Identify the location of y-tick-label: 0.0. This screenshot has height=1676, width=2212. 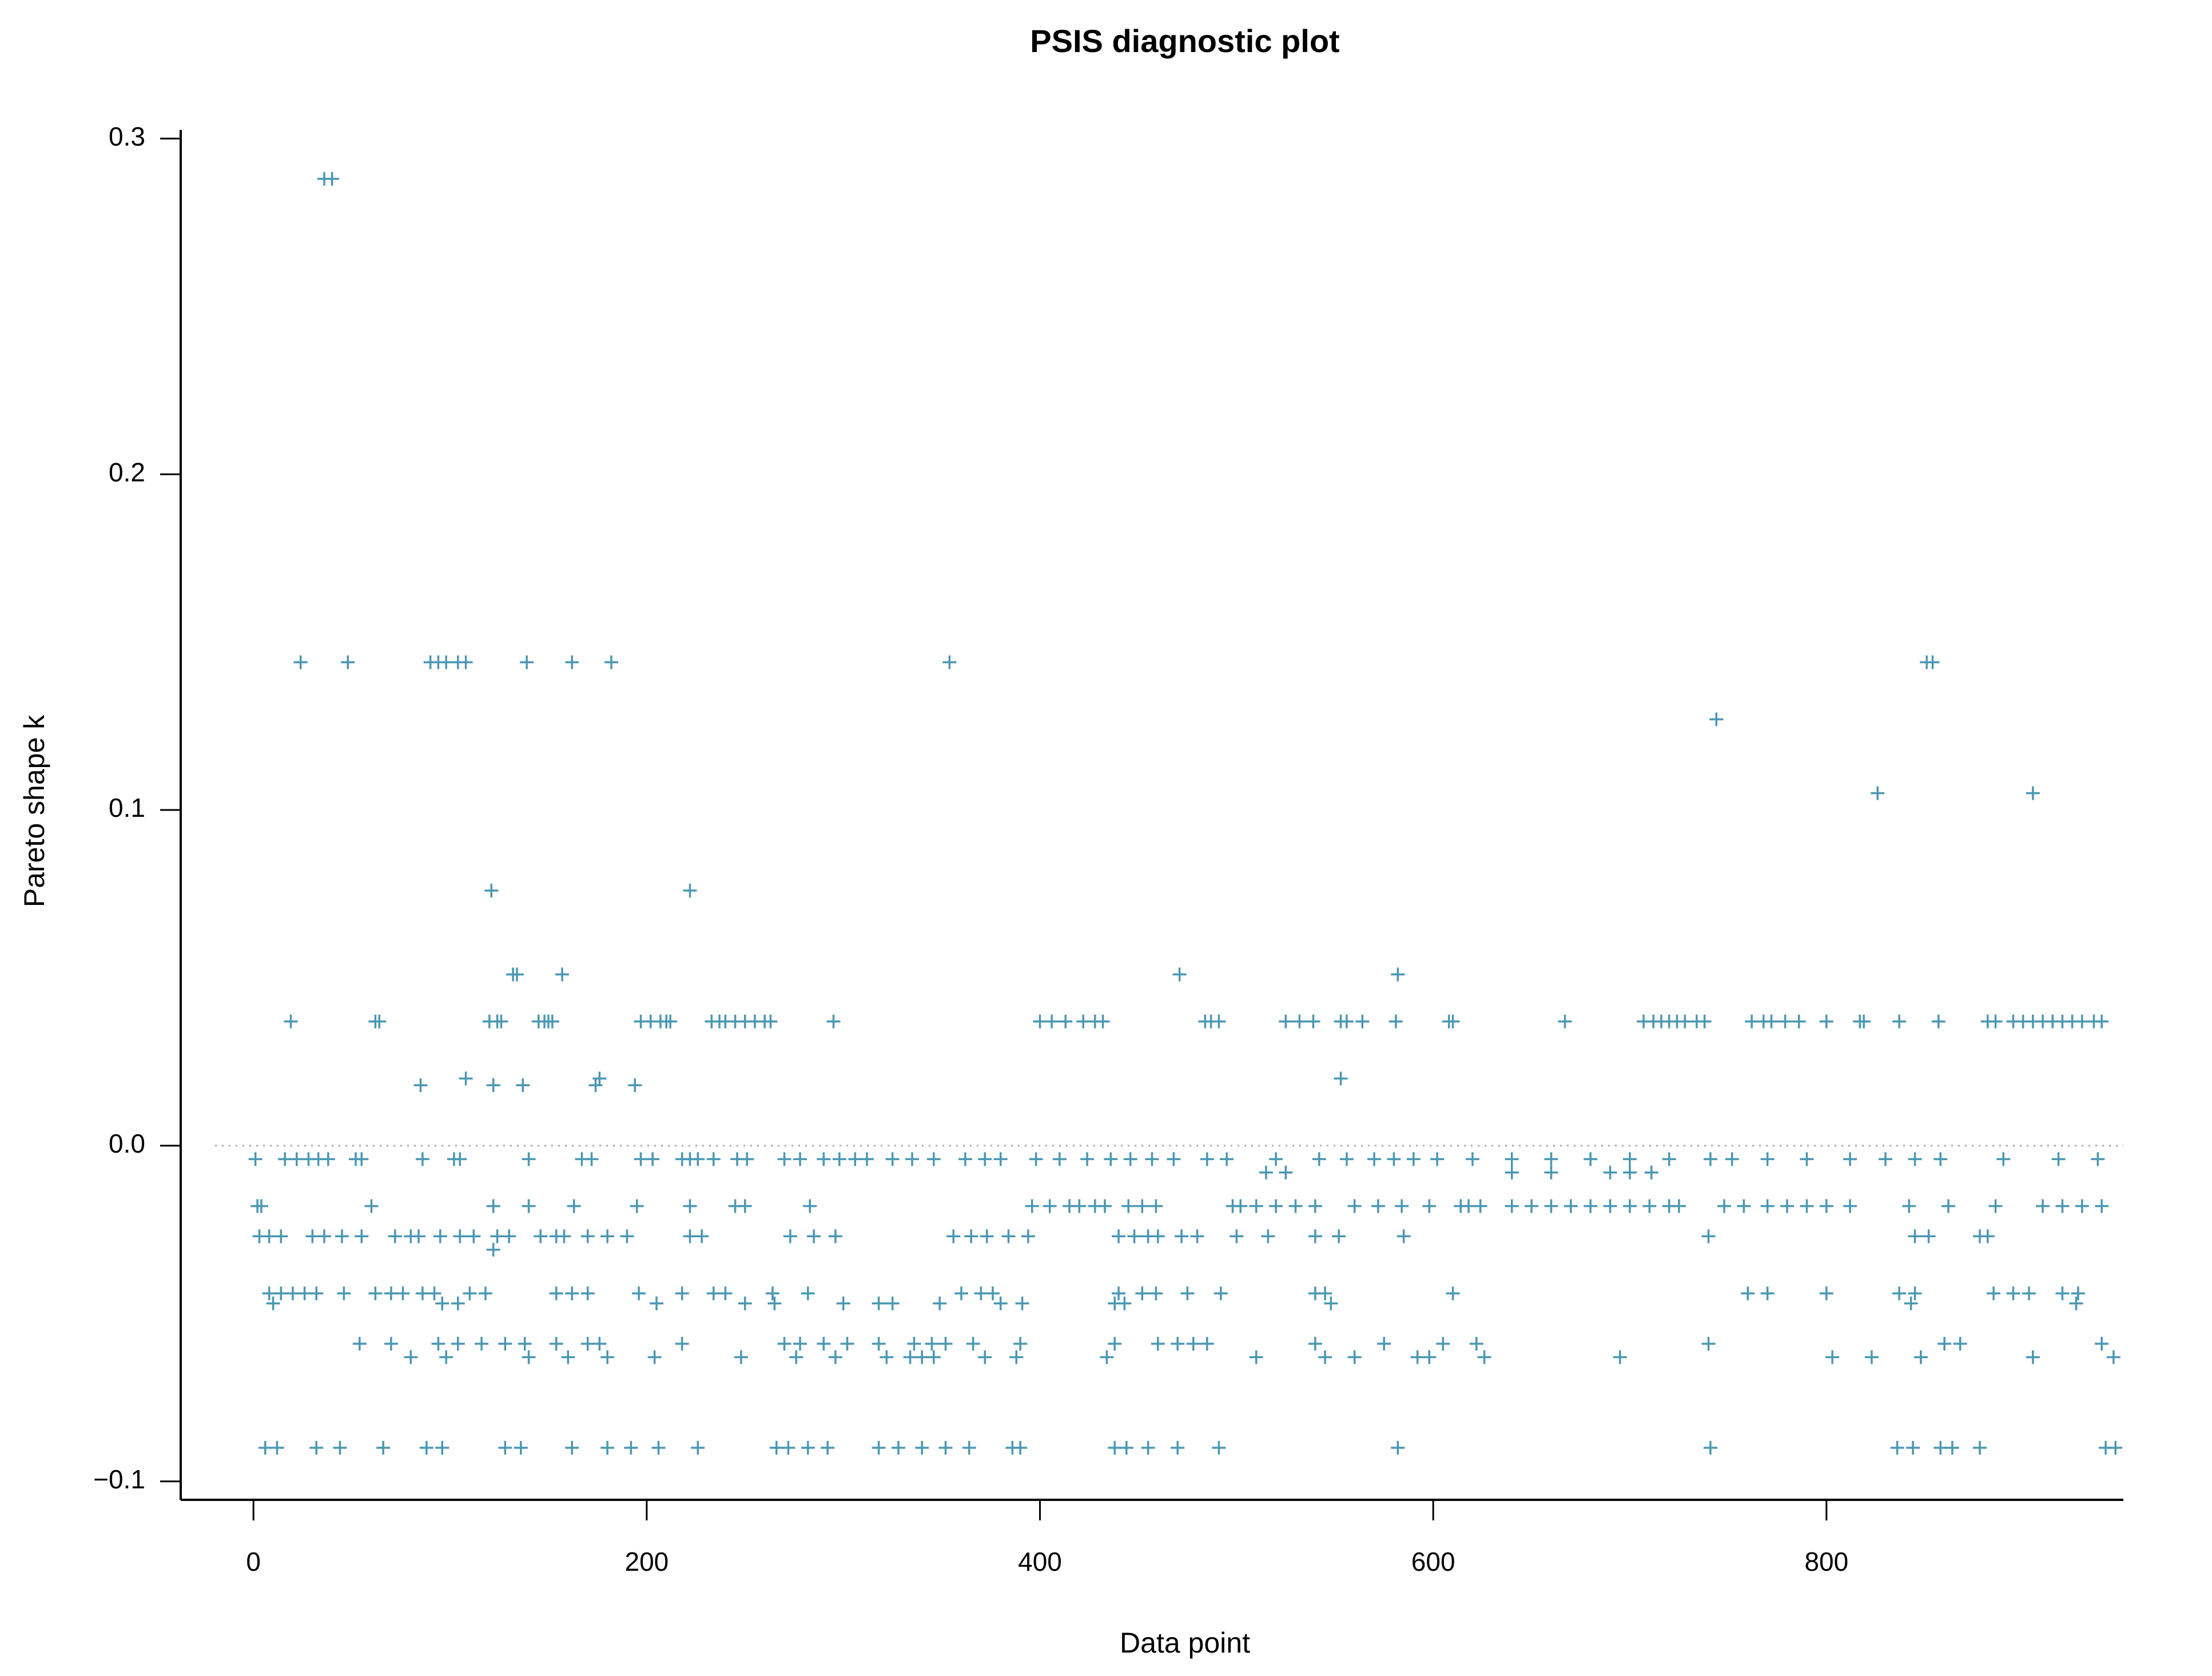
(127, 1144).